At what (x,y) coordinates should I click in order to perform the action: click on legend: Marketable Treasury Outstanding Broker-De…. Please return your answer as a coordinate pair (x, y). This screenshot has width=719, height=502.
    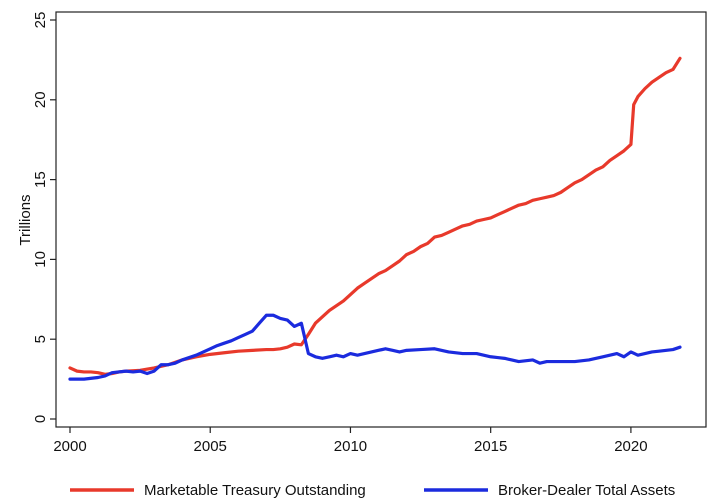
    Looking at the image, I should click on (372, 490).